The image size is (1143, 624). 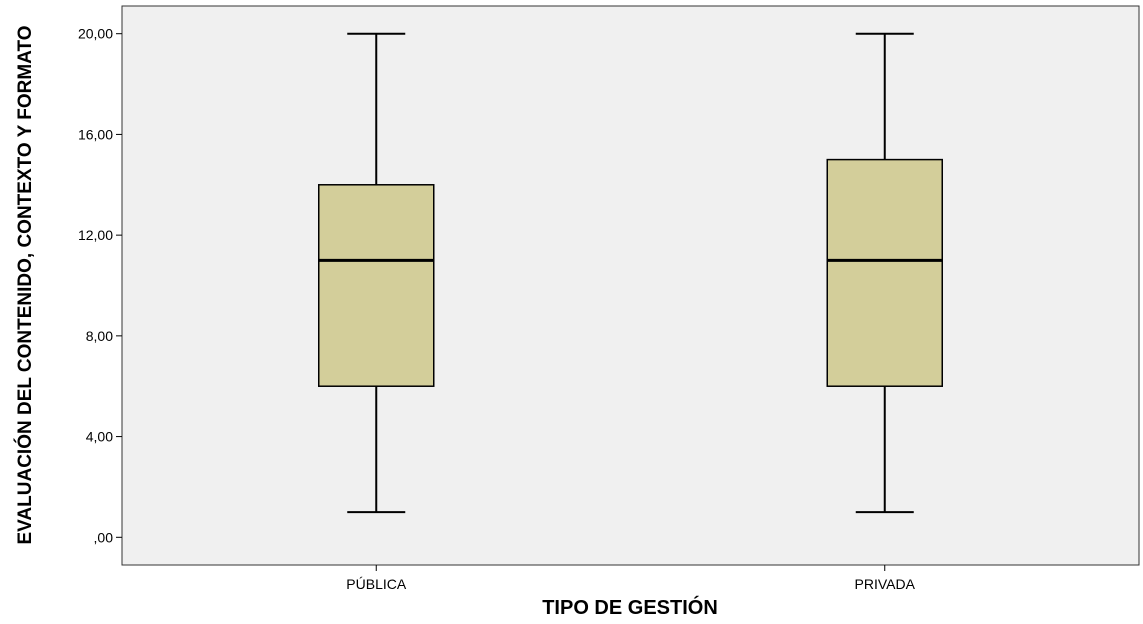 What do you see at coordinates (100, 285) in the screenshot?
I see `y-axis: ,00 4,00 8,00 12,00 16,00 20,00` at bounding box center [100, 285].